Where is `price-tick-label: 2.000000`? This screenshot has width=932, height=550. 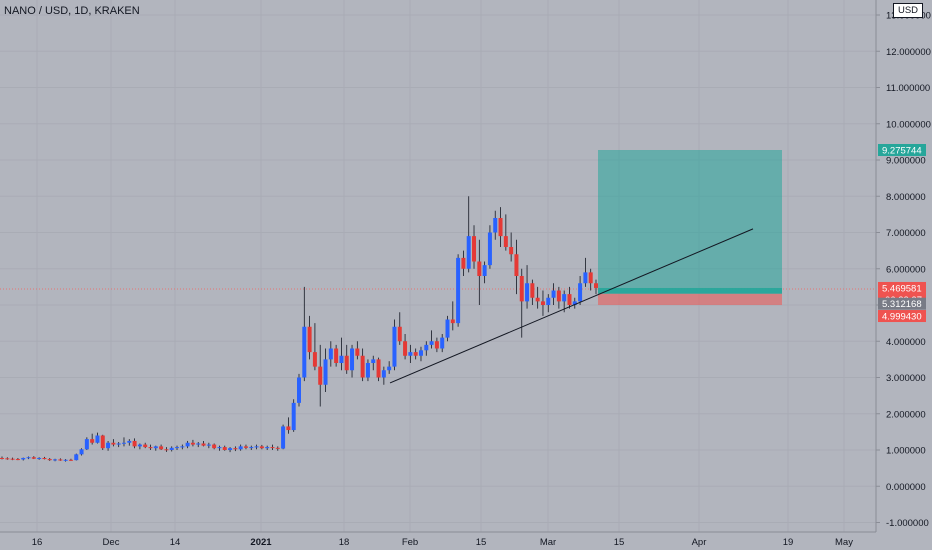 price-tick-label: 2.000000 is located at coordinates (906, 414).